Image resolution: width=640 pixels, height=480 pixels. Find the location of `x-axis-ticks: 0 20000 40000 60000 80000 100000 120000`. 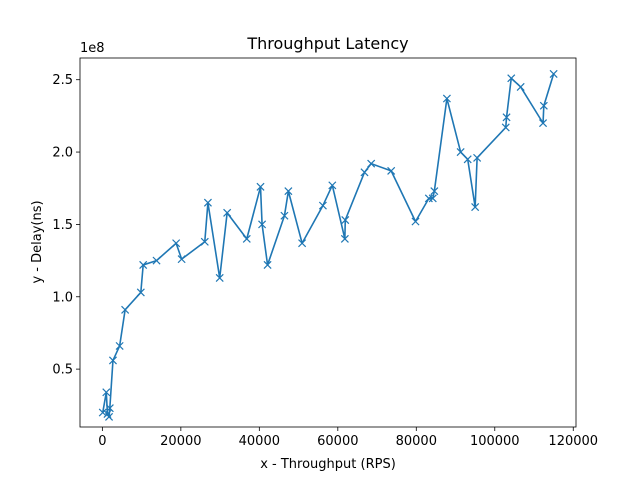

x-axis-ticks: 0 20000 40000 60000 80000 100000 120000 is located at coordinates (348, 438).